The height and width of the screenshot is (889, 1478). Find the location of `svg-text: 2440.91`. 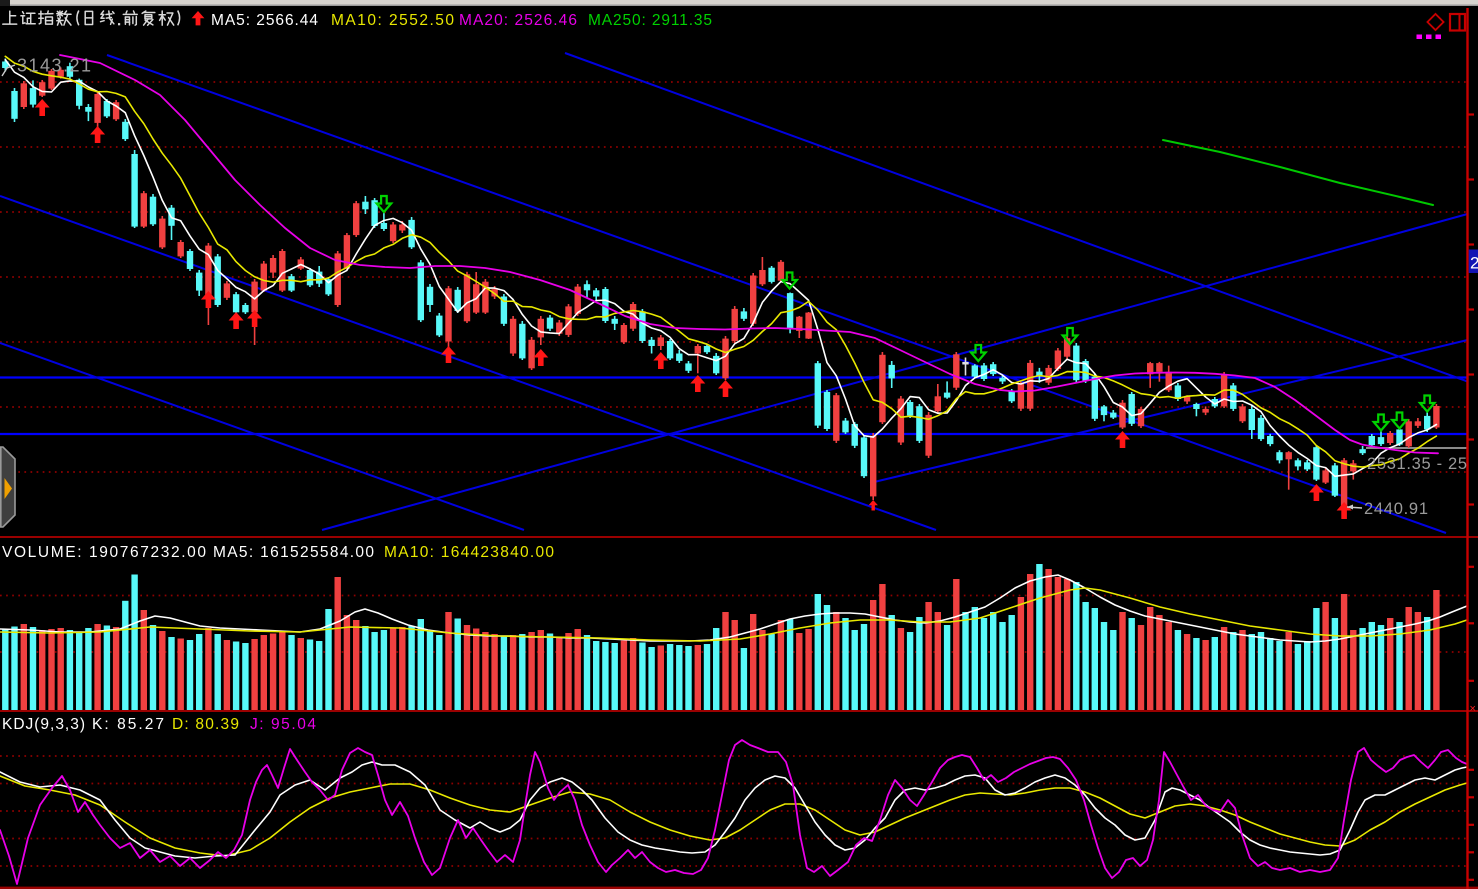

svg-text: 2440.91 is located at coordinates (1396, 509).